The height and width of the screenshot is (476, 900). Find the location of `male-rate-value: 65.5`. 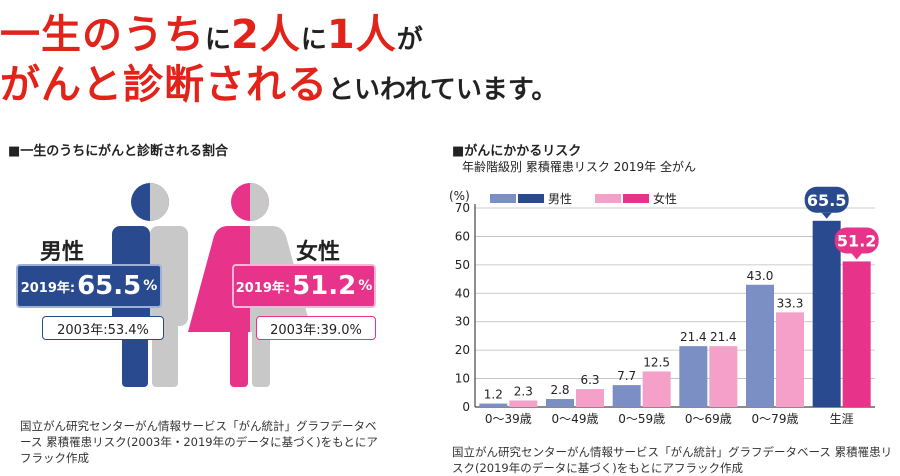

male-rate-value: 65.5 is located at coordinates (109, 286).